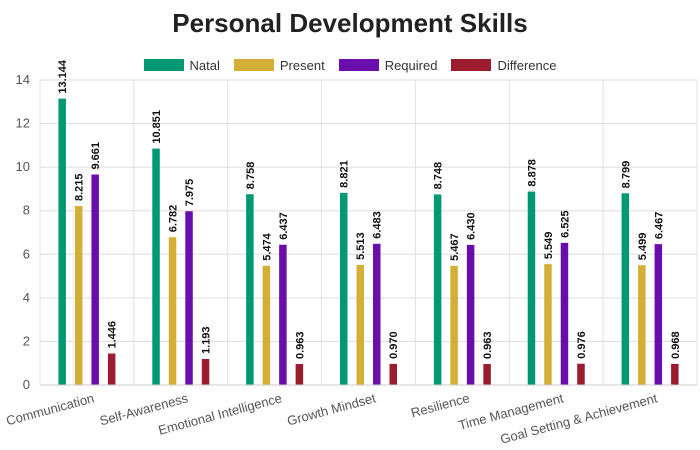  What do you see at coordinates (345, 174) in the screenshot?
I see `data-label: 8.821` at bounding box center [345, 174].